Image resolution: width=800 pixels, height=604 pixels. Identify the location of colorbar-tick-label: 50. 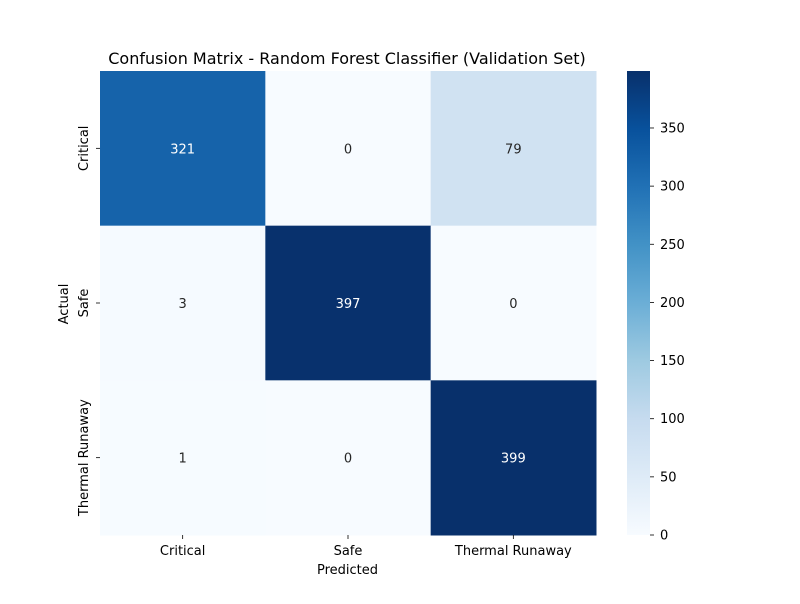
(668, 477).